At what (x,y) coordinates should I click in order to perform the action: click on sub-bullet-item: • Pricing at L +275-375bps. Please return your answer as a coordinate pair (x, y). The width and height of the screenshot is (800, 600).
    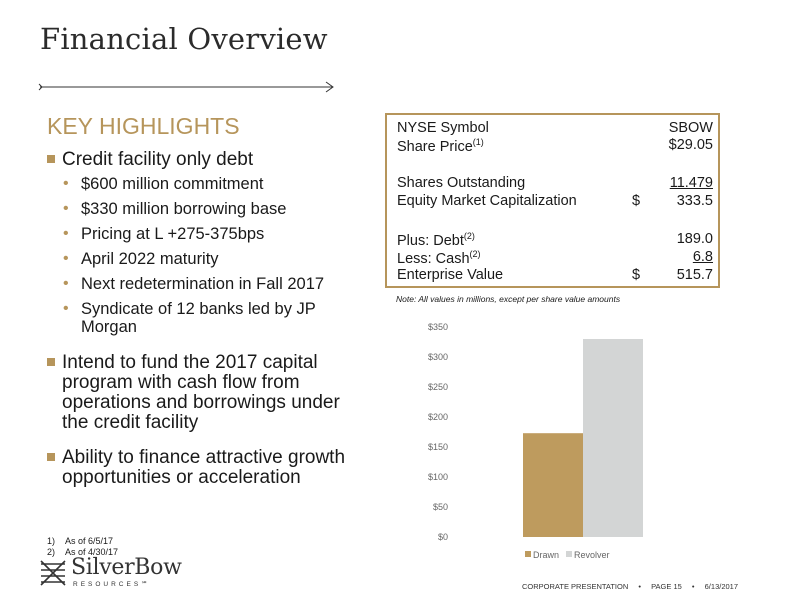
    Looking at the image, I should click on (207, 234).